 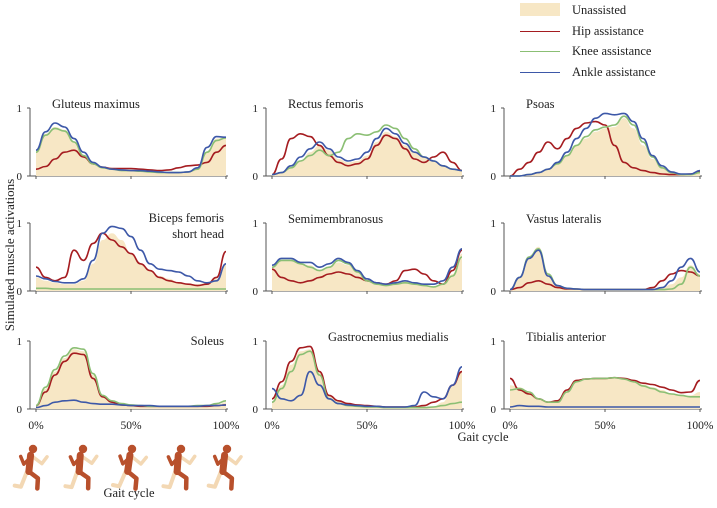 I want to click on y-tick-label-gluteus-maximus-0: 0, so click(x=20, y=177).